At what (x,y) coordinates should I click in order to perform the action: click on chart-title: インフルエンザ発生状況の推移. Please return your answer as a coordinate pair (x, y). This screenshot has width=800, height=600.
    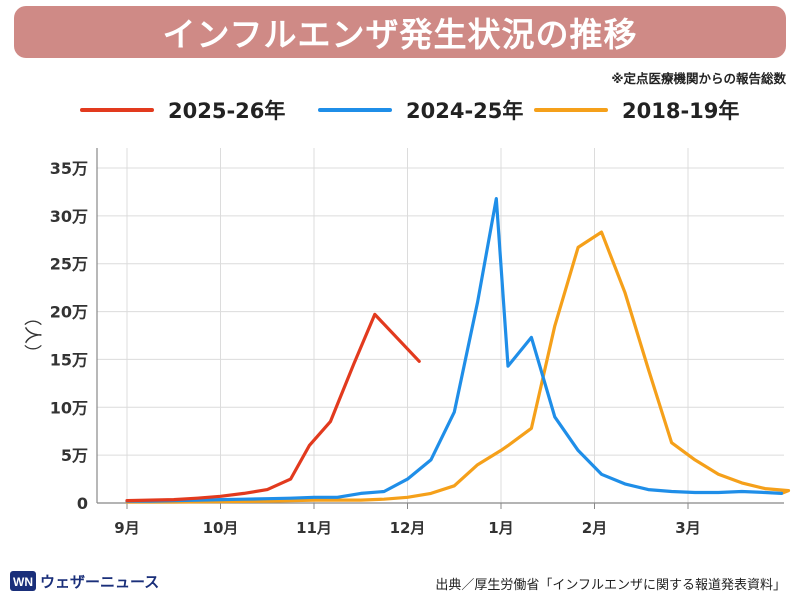
    Looking at the image, I should click on (400, 34).